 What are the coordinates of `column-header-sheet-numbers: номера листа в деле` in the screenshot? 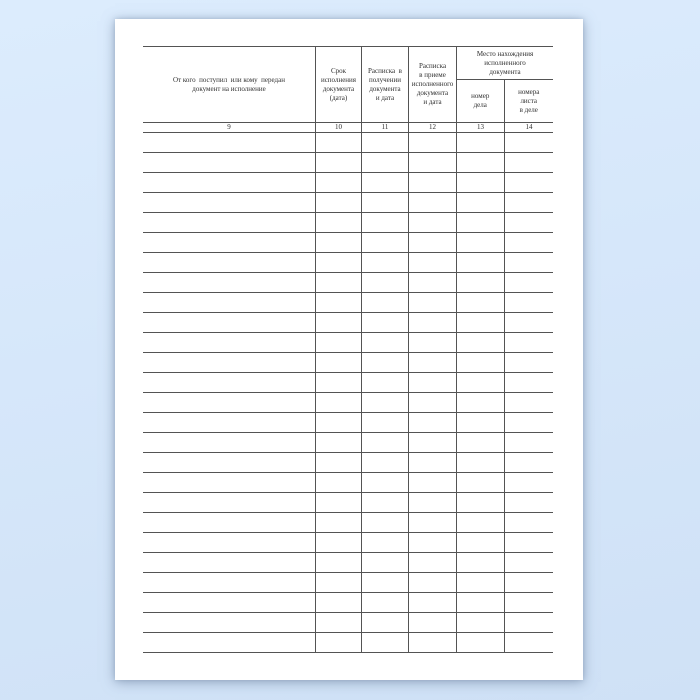 It's located at (528, 101).